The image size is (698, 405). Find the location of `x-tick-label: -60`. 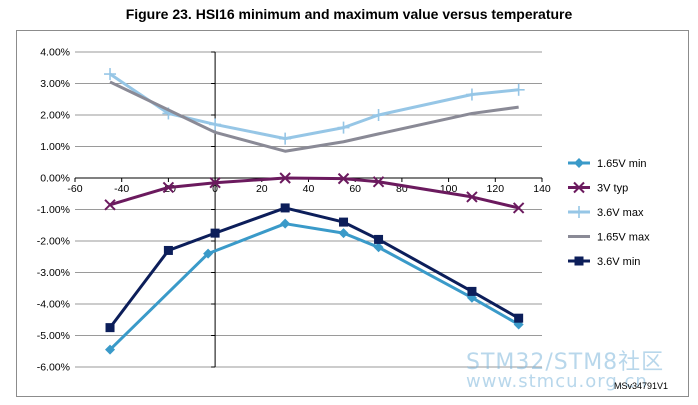

x-tick-label: -60 is located at coordinates (74, 189).